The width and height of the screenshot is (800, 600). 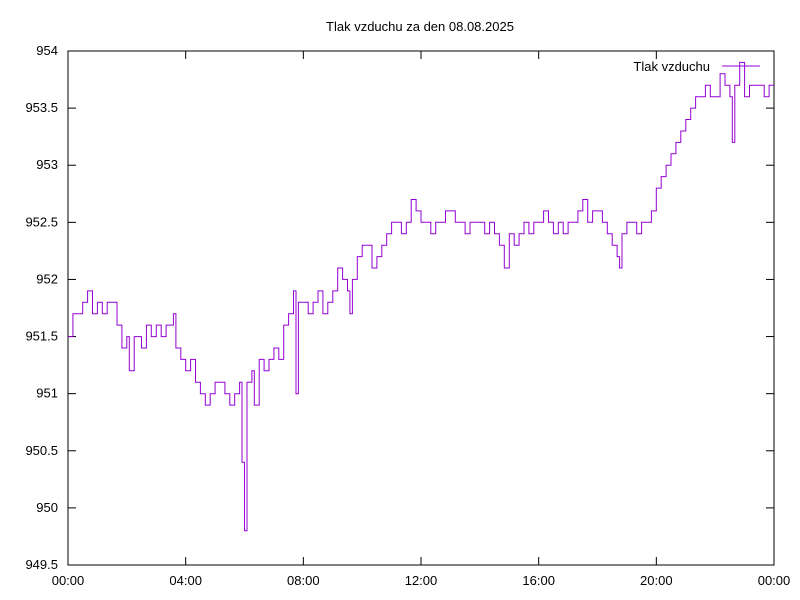 I want to click on y-tick-label: 954, so click(x=47, y=50).